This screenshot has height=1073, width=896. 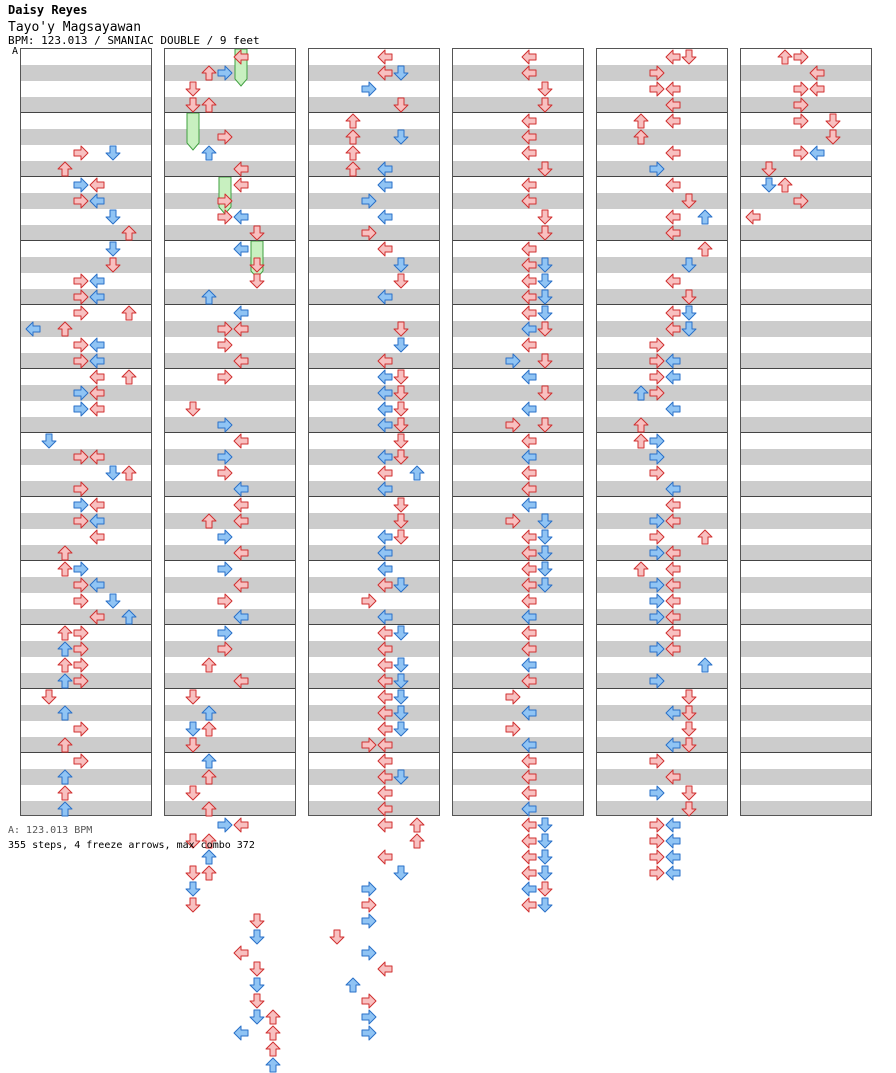 What do you see at coordinates (15, 51) in the screenshot?
I see `bpm-marker-label: A` at bounding box center [15, 51].